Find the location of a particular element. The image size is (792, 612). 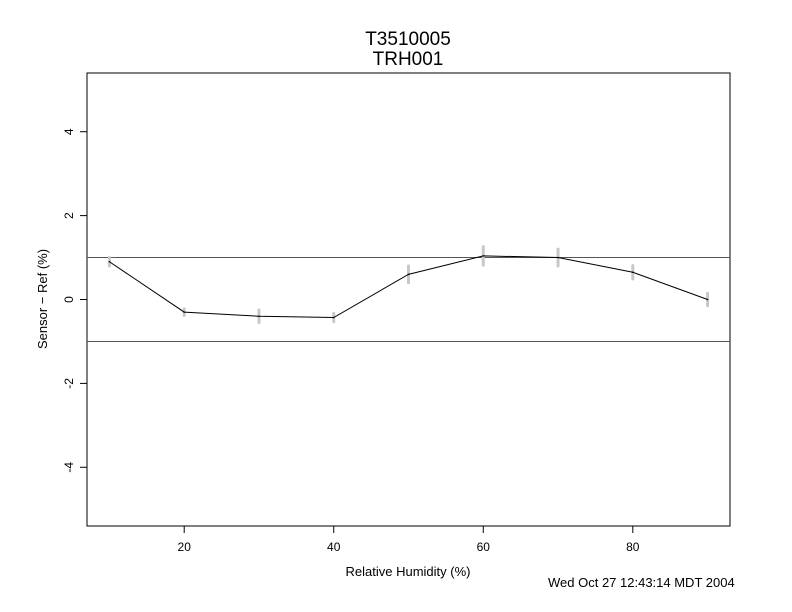

x-tick-label: 60 is located at coordinates (484, 547).